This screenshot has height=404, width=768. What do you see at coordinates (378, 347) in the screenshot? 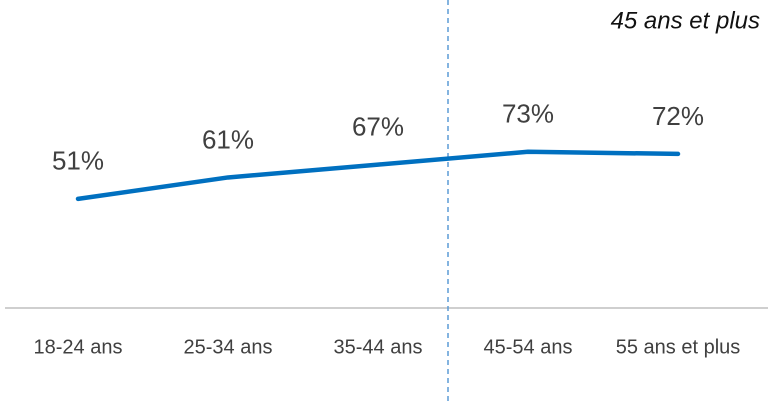
I see `x-tick-label: 35-44 ans` at bounding box center [378, 347].